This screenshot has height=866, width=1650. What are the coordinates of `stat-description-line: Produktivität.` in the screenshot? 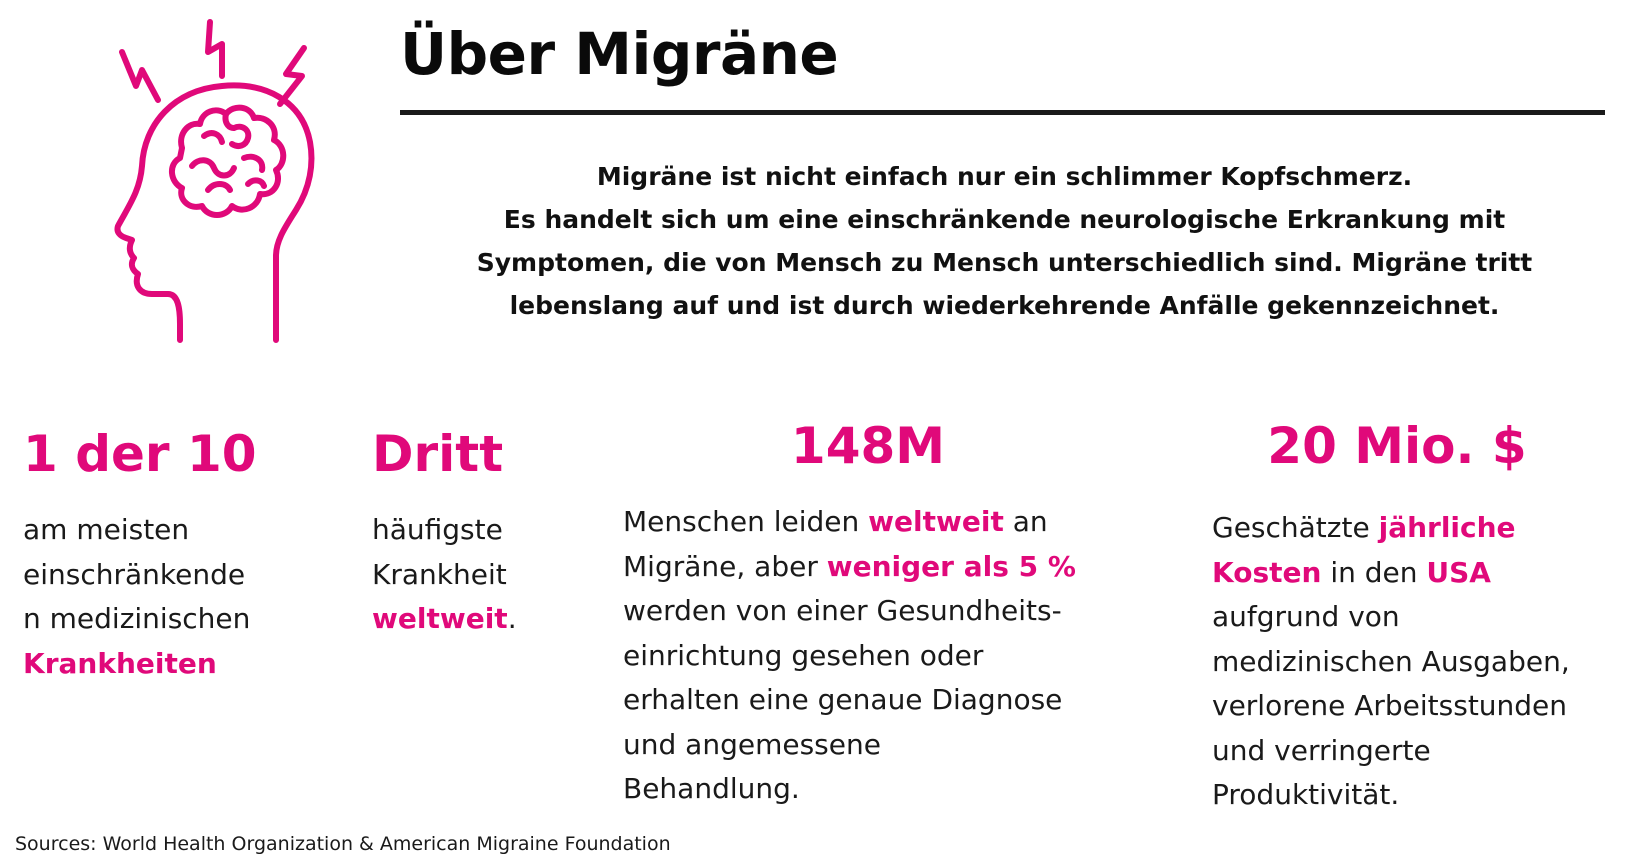 It's located at (1427, 795).